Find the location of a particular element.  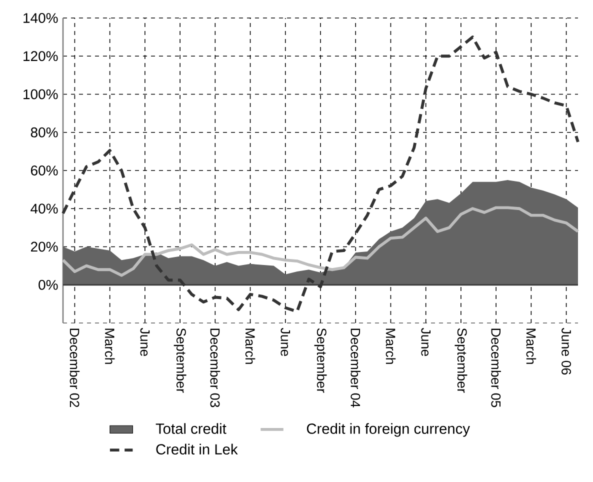

x-tick-label: December 04 is located at coordinates (355, 368).